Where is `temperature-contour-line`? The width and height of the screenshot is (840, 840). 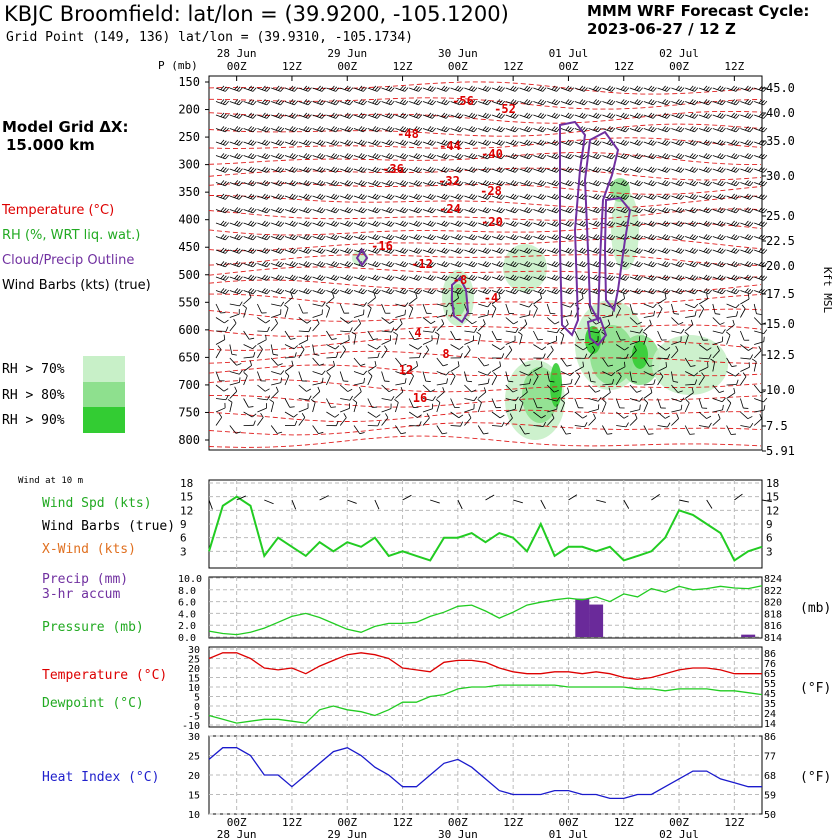
temperature-contour-line is located at coordinates (485, 344).